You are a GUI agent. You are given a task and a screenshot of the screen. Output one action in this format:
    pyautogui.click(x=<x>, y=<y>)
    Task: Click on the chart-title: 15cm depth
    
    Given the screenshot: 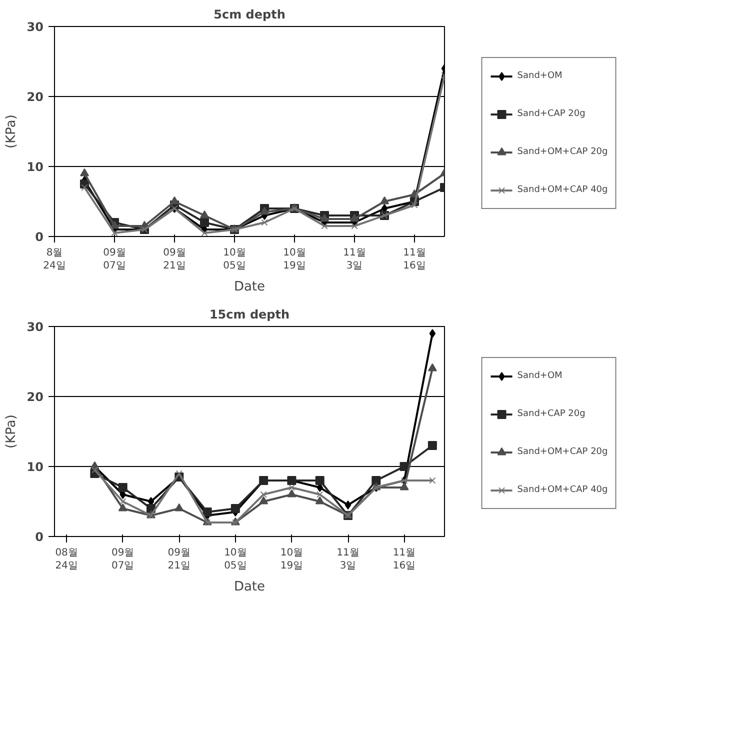 What is the action you would take?
    pyautogui.click(x=249, y=315)
    